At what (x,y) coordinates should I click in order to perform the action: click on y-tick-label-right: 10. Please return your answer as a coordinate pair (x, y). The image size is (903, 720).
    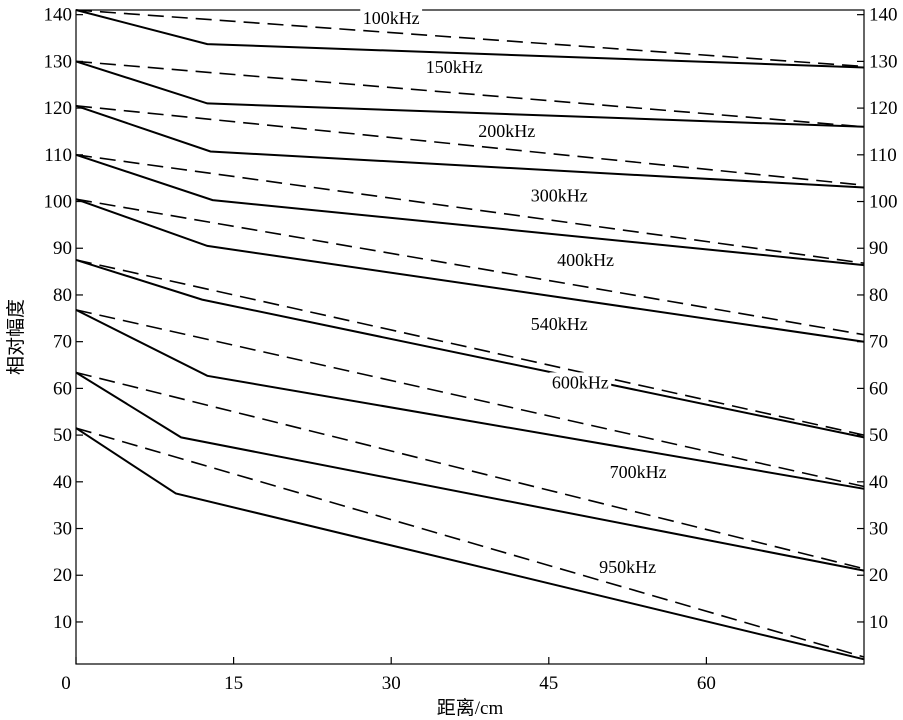
    Looking at the image, I should click on (878, 622).